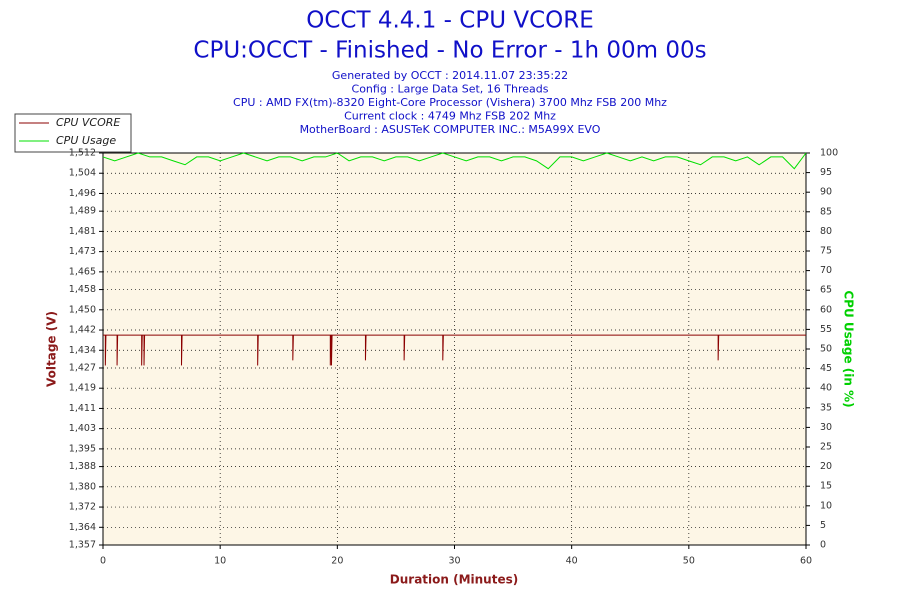 The height and width of the screenshot is (604, 900). I want to click on y-tick-label: 1,357, so click(82, 545).